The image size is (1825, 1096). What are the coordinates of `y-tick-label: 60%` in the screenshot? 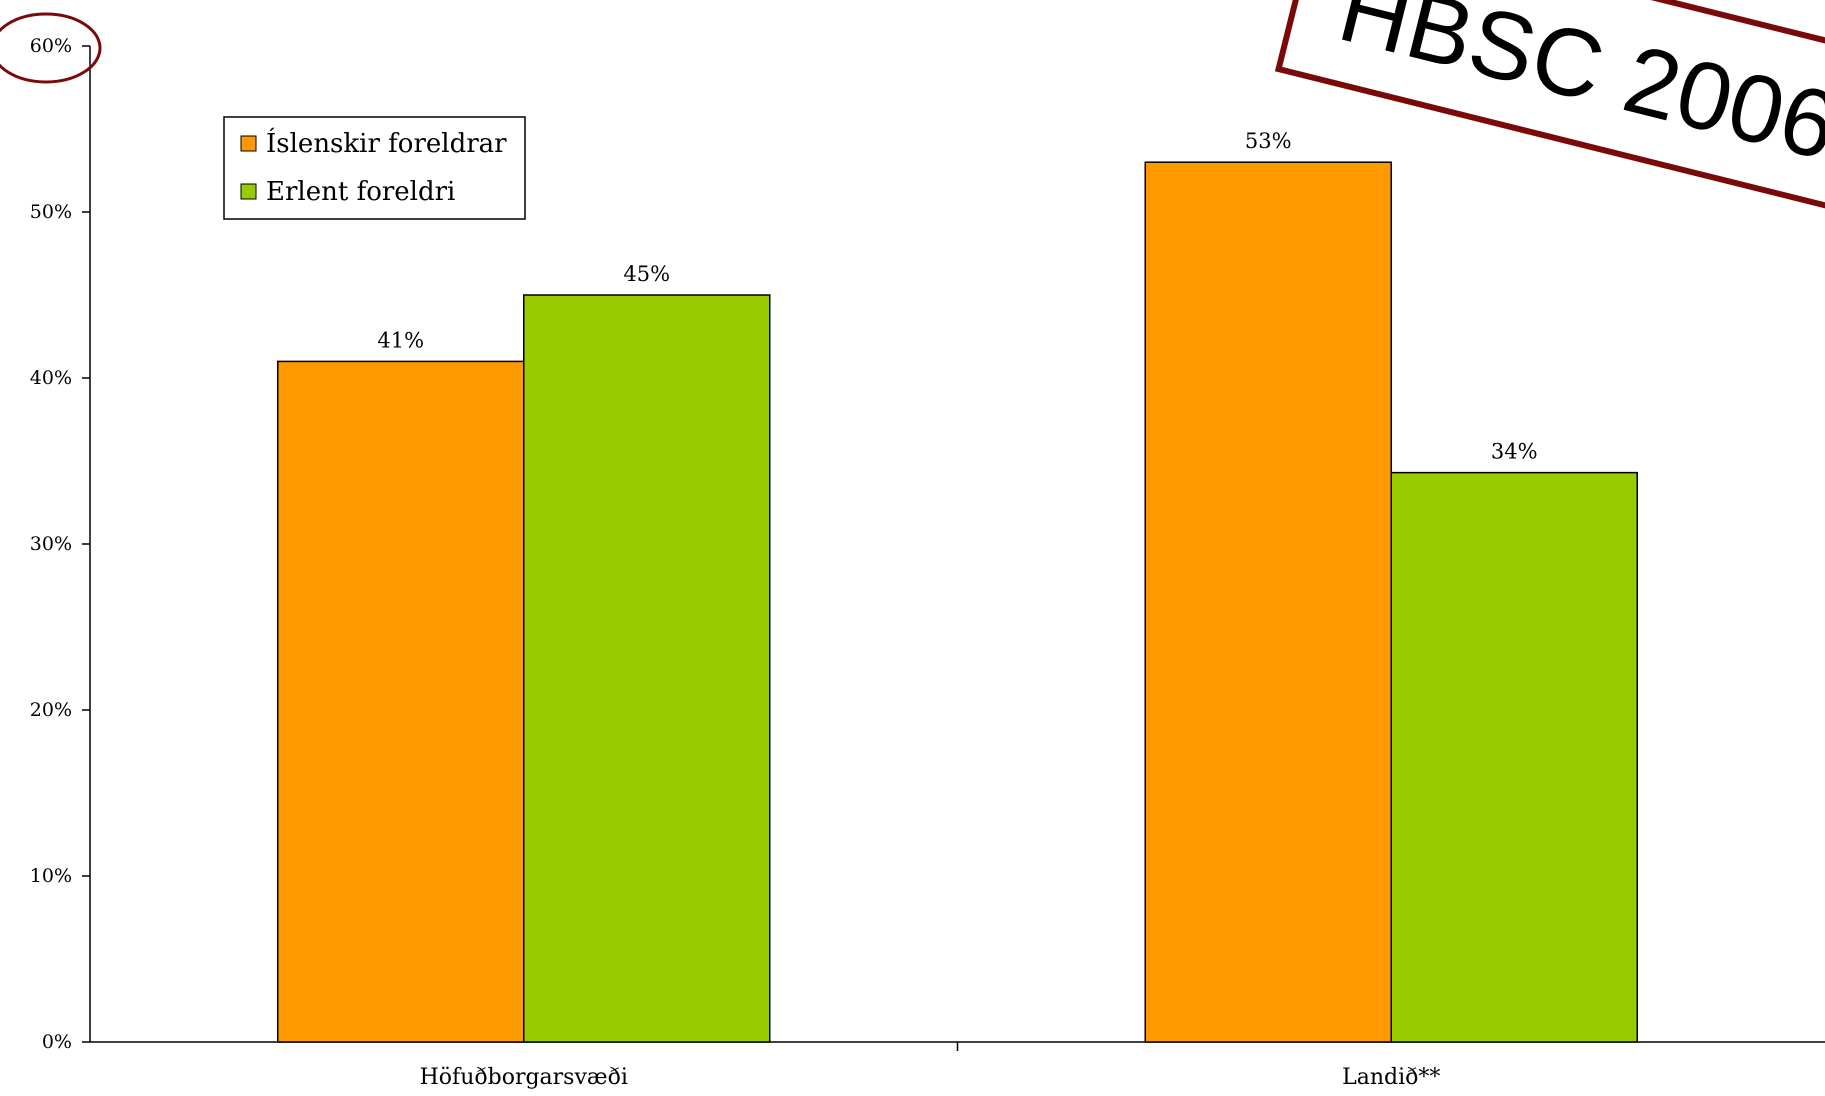 It's located at (51, 46).